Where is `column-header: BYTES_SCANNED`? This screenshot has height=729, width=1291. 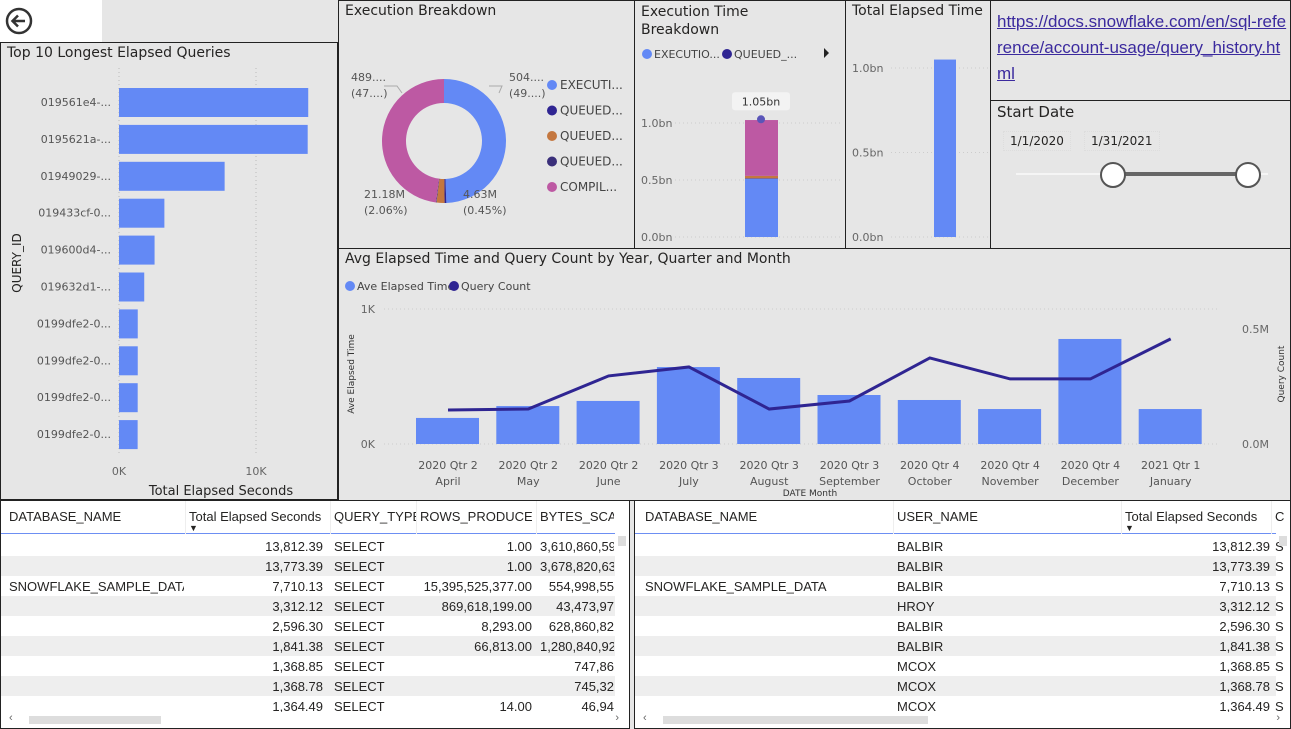
column-header: BYTES_SCANNED is located at coordinates (577, 516).